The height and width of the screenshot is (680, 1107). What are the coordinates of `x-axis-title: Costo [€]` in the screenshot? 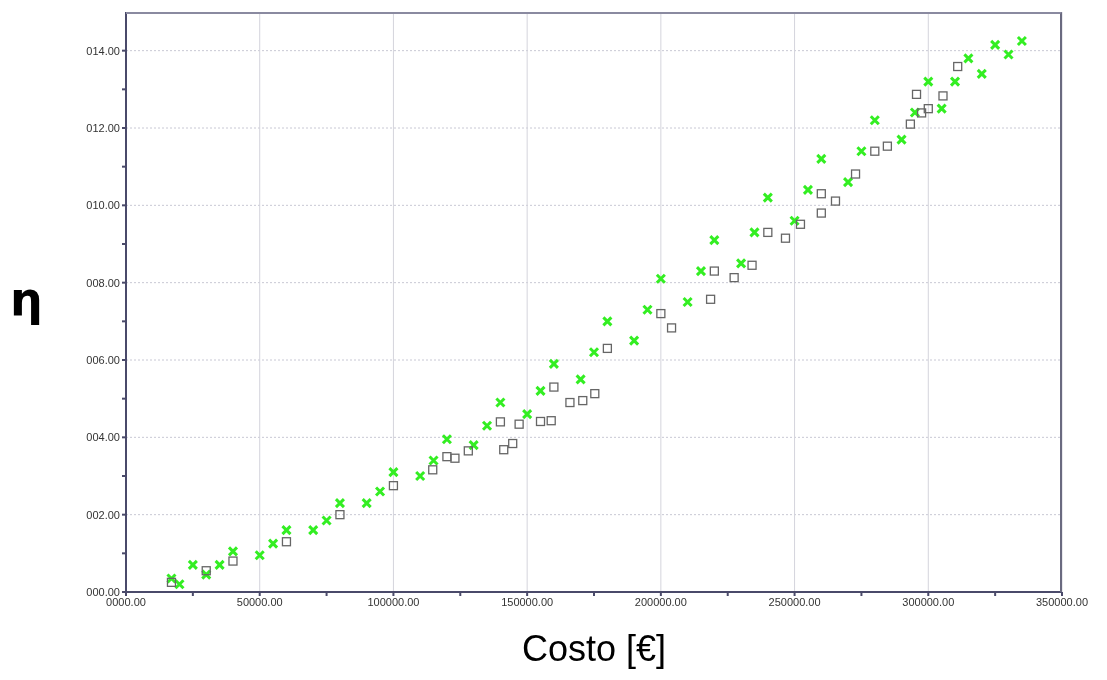 It's located at (594, 648).